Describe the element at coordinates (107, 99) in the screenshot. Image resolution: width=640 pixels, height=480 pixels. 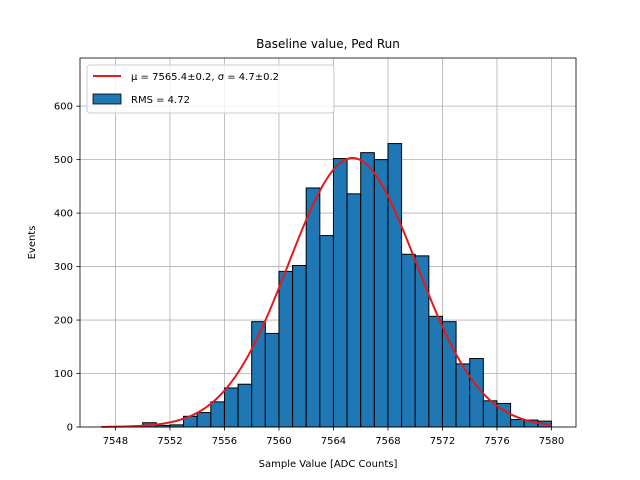
I see `legend-rms-patch` at that location.